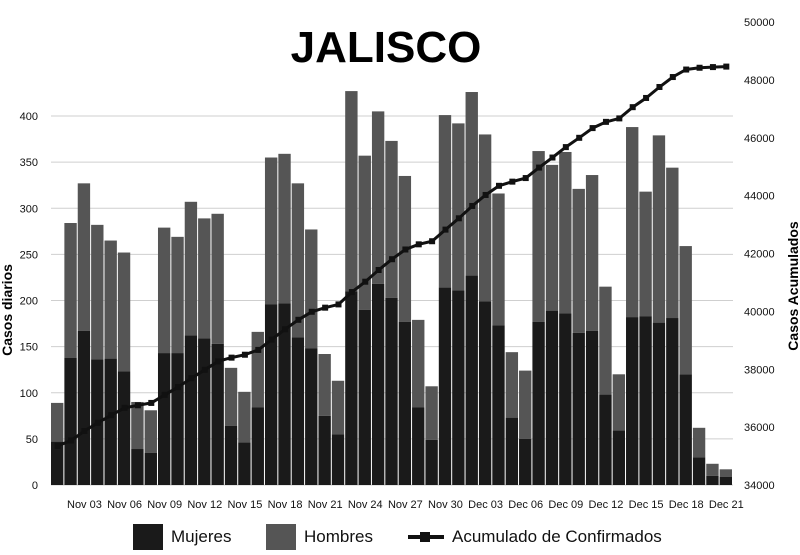 The height and width of the screenshot is (555, 800). What do you see at coordinates (759, 139) in the screenshot?
I see `y-right-tick-label: 46000` at bounding box center [759, 139].